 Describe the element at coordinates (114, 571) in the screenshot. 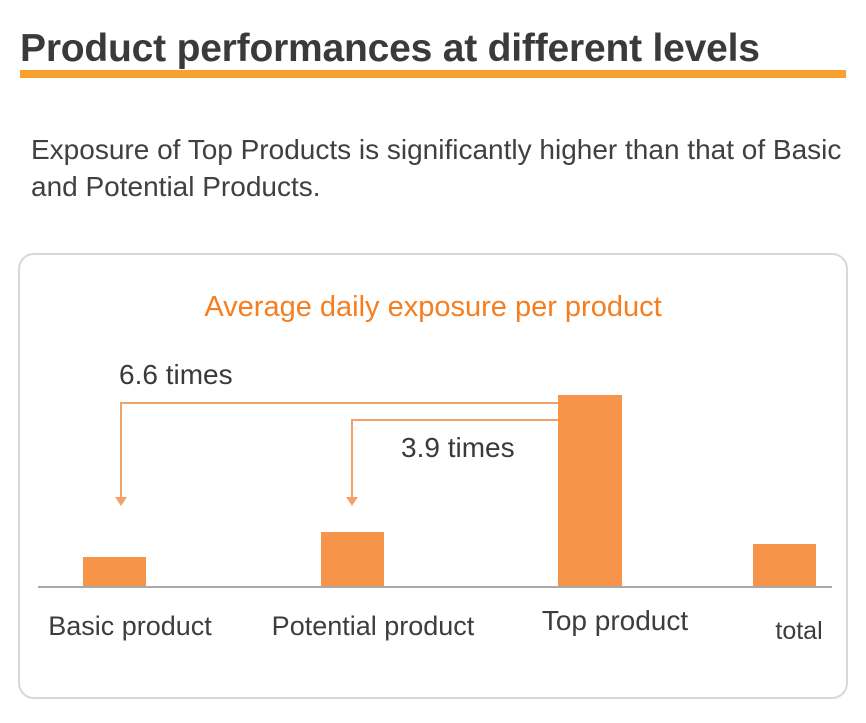

I see `bar-basic-product` at that location.